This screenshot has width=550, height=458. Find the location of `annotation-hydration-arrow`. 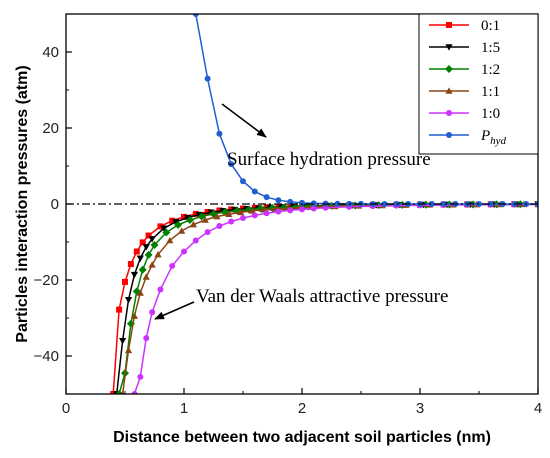

annotation-hydration-arrow is located at coordinates (244, 120).